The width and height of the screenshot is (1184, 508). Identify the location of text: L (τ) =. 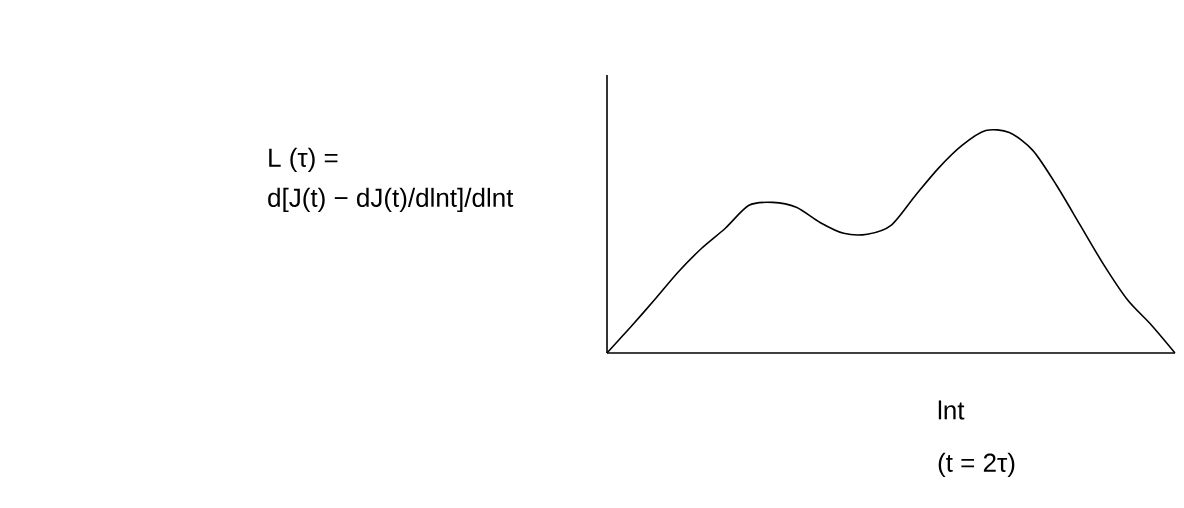
(303, 160).